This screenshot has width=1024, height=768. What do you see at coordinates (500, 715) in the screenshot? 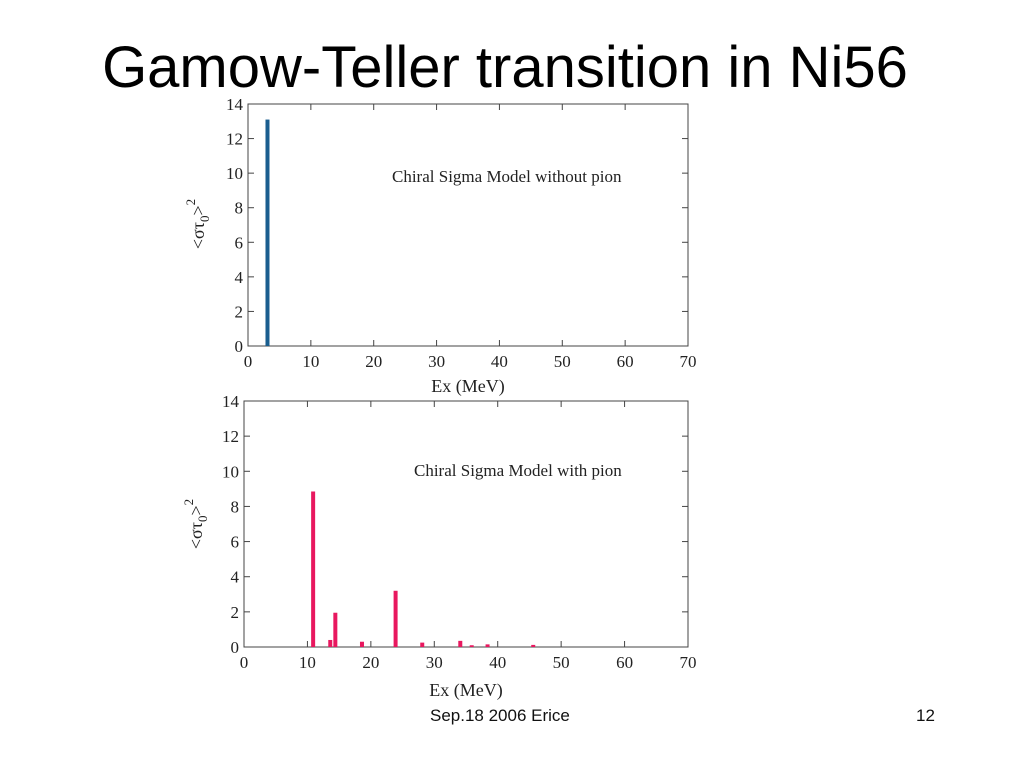
I see `footer-text: Sep.18 2006 Erice` at bounding box center [500, 715].